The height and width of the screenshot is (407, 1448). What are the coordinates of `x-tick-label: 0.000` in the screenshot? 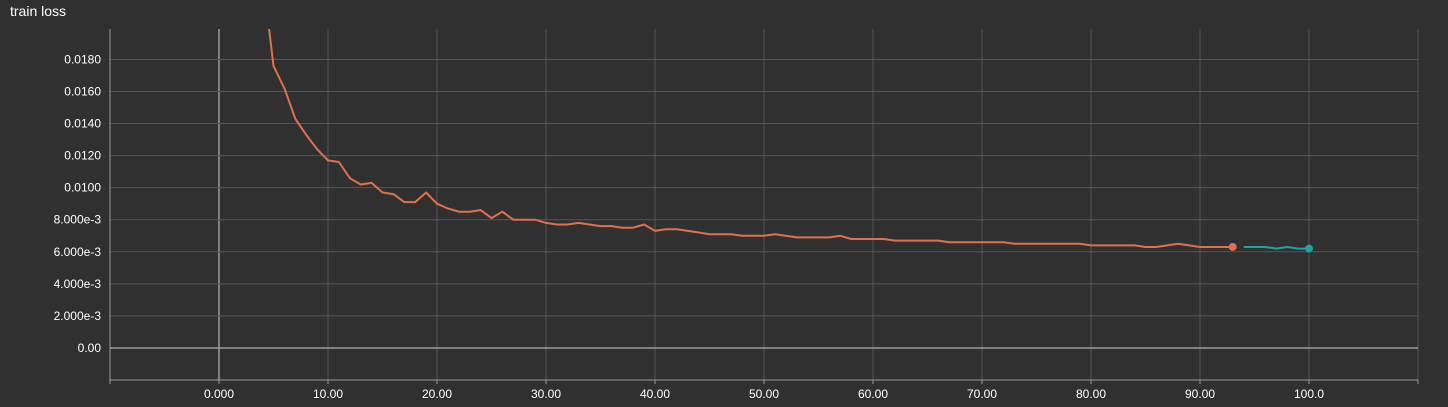 It's located at (219, 394).